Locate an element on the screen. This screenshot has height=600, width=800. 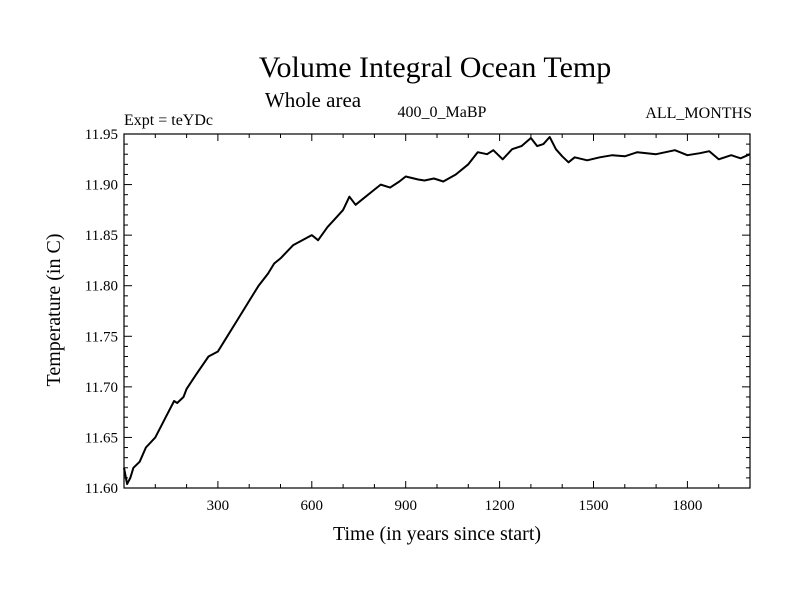
x-tick-label: 600 is located at coordinates (312, 506).